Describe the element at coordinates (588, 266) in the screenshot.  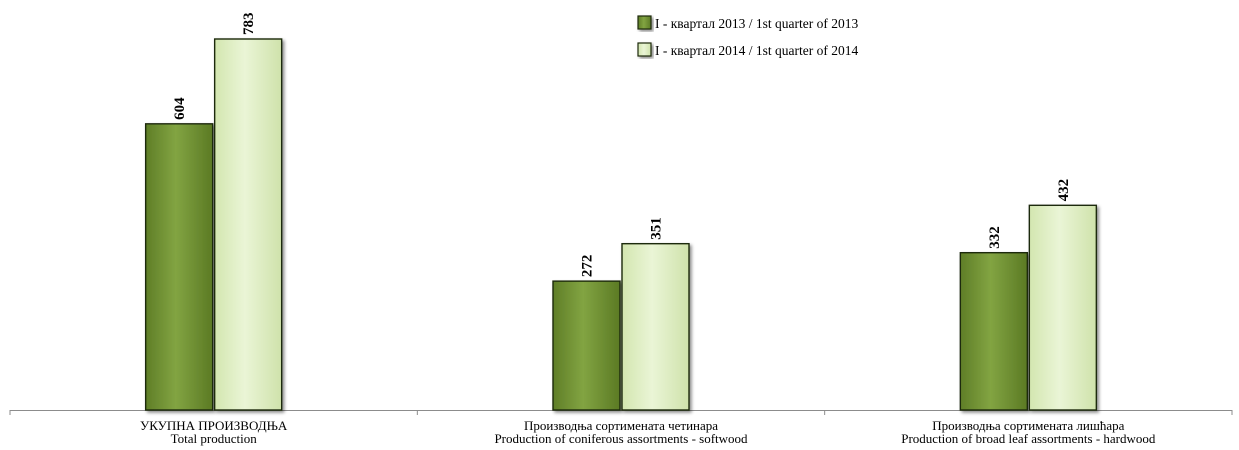
I see `data-label: 272` at that location.